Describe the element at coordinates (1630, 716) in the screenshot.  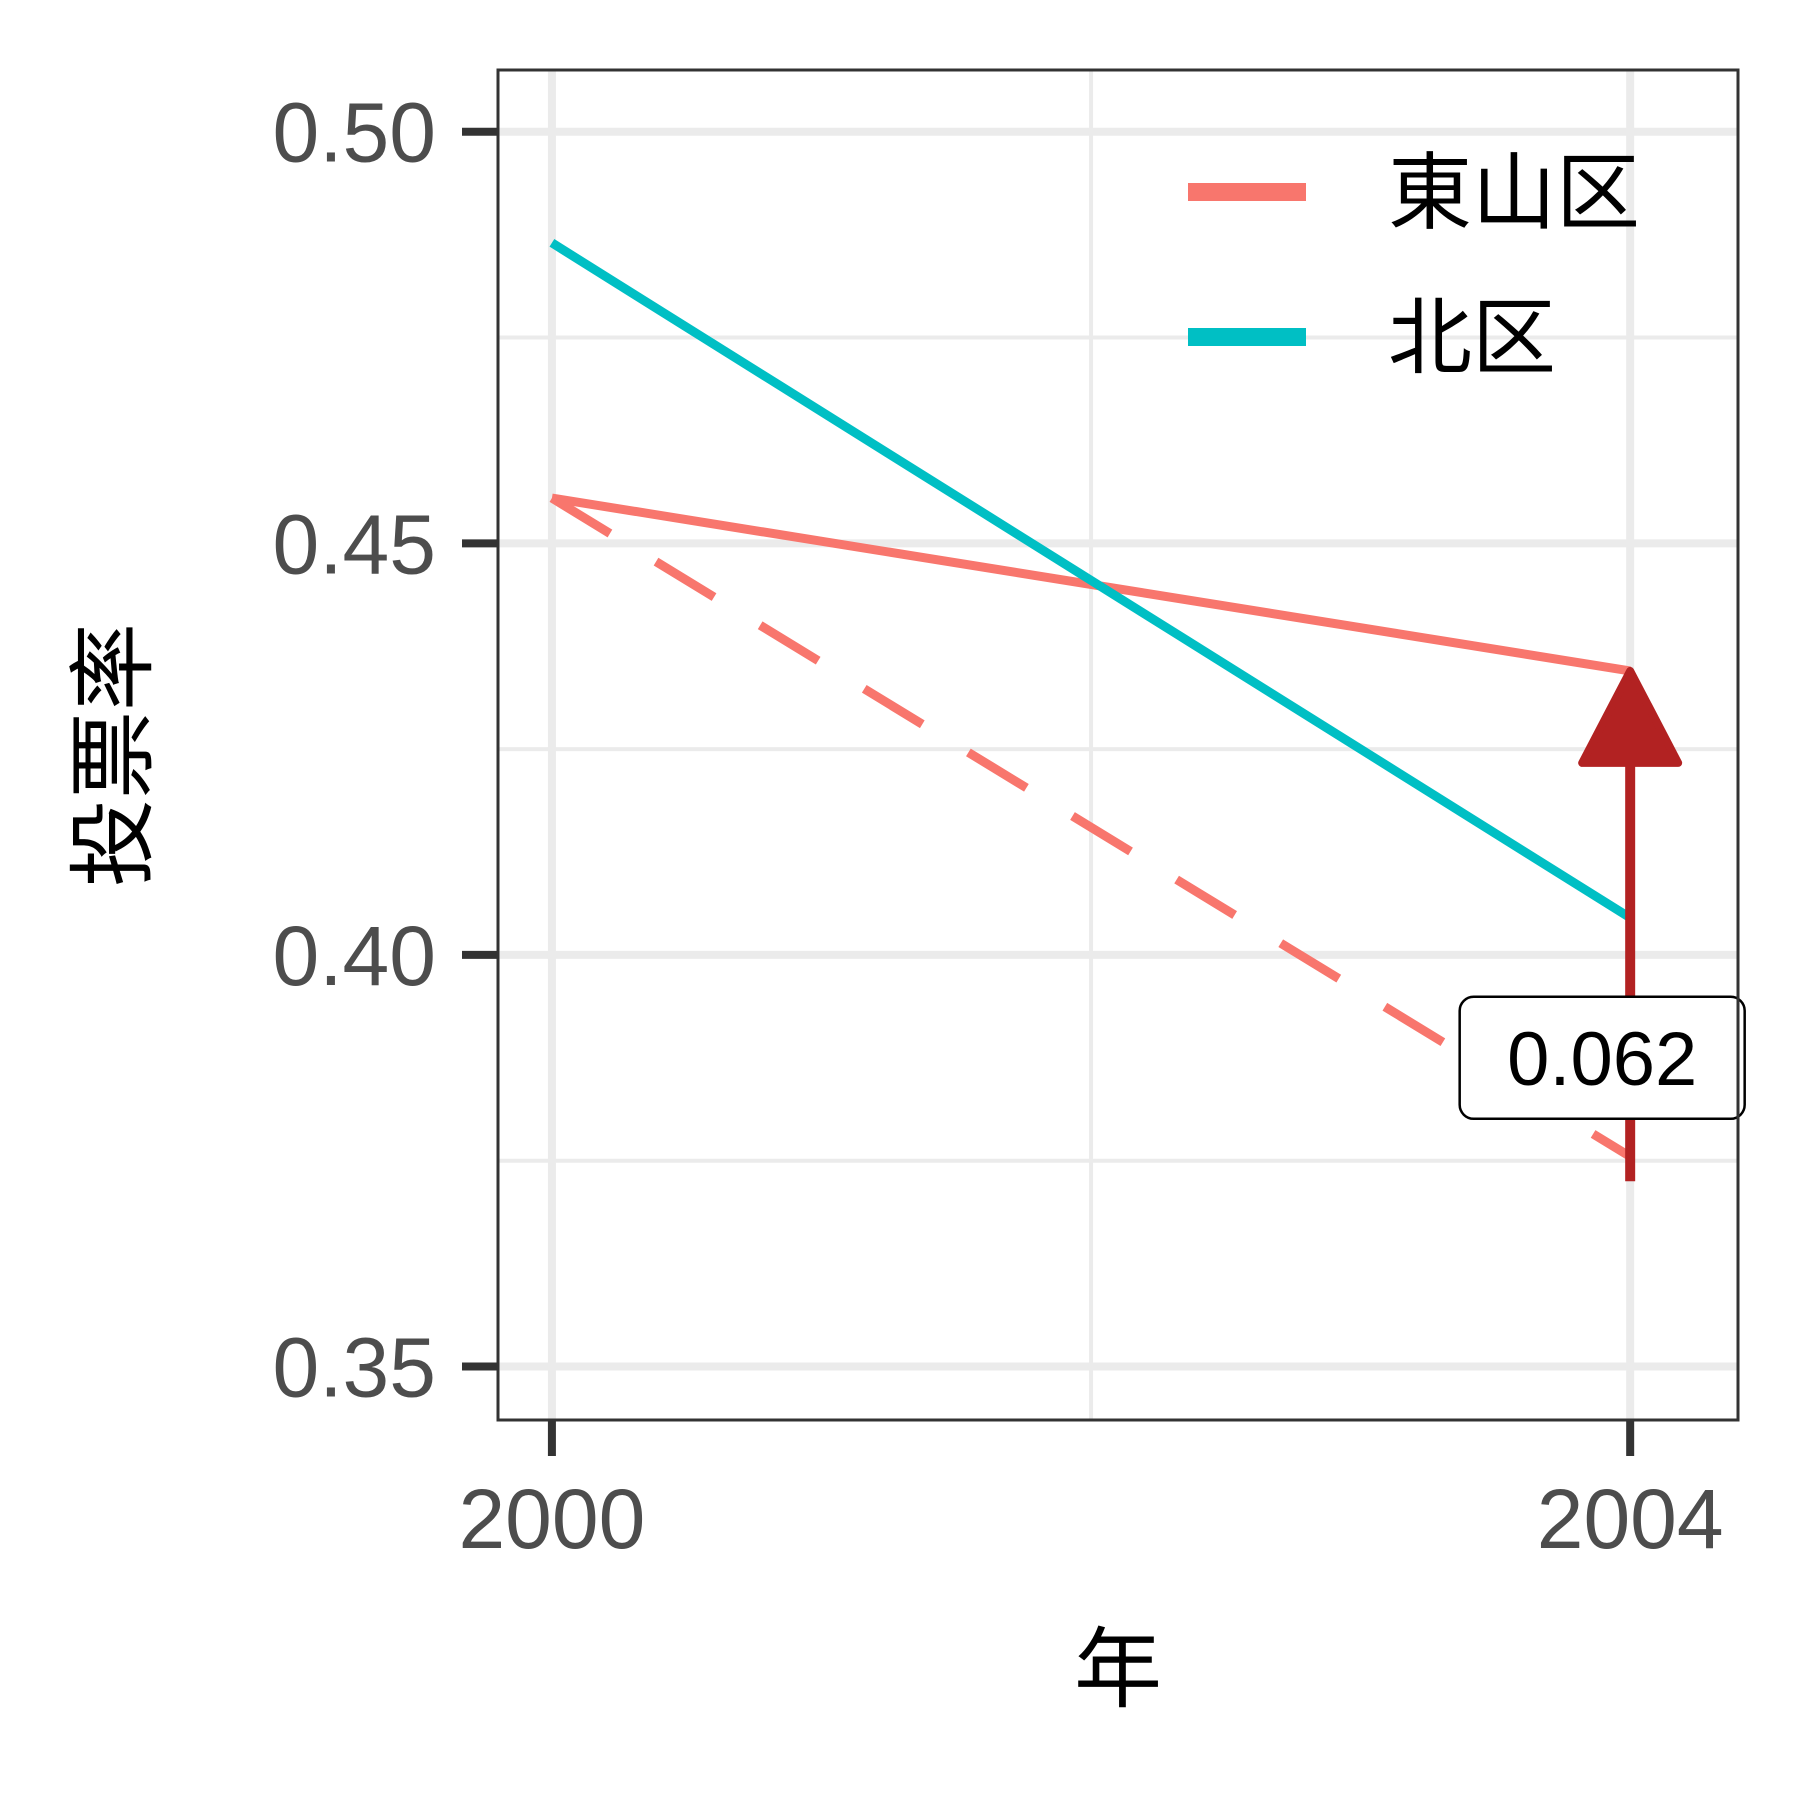
I see `arrow-head` at that location.